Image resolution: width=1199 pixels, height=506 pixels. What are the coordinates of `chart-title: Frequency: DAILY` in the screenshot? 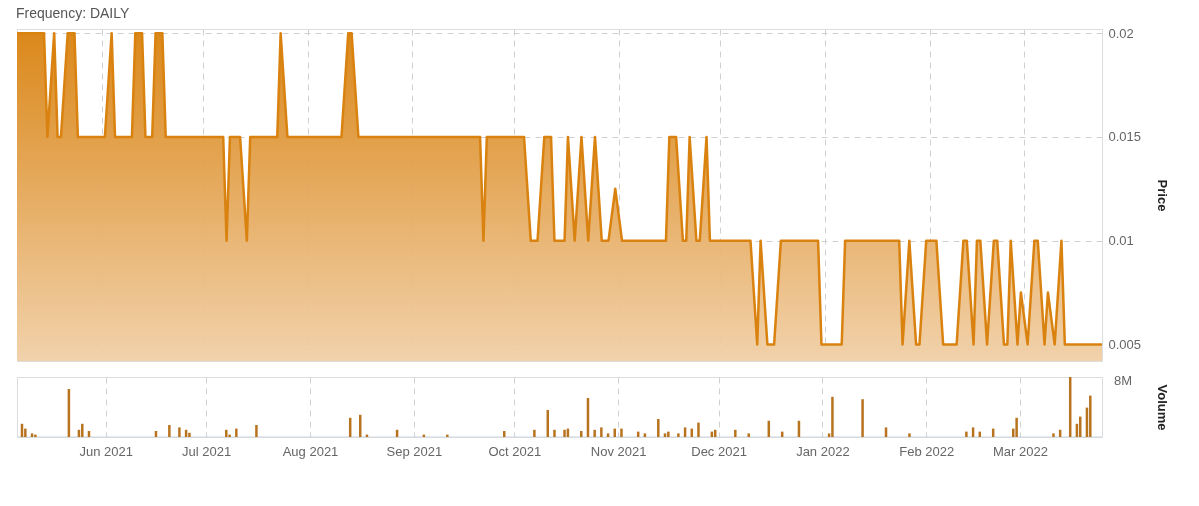 It's located at (73, 12).